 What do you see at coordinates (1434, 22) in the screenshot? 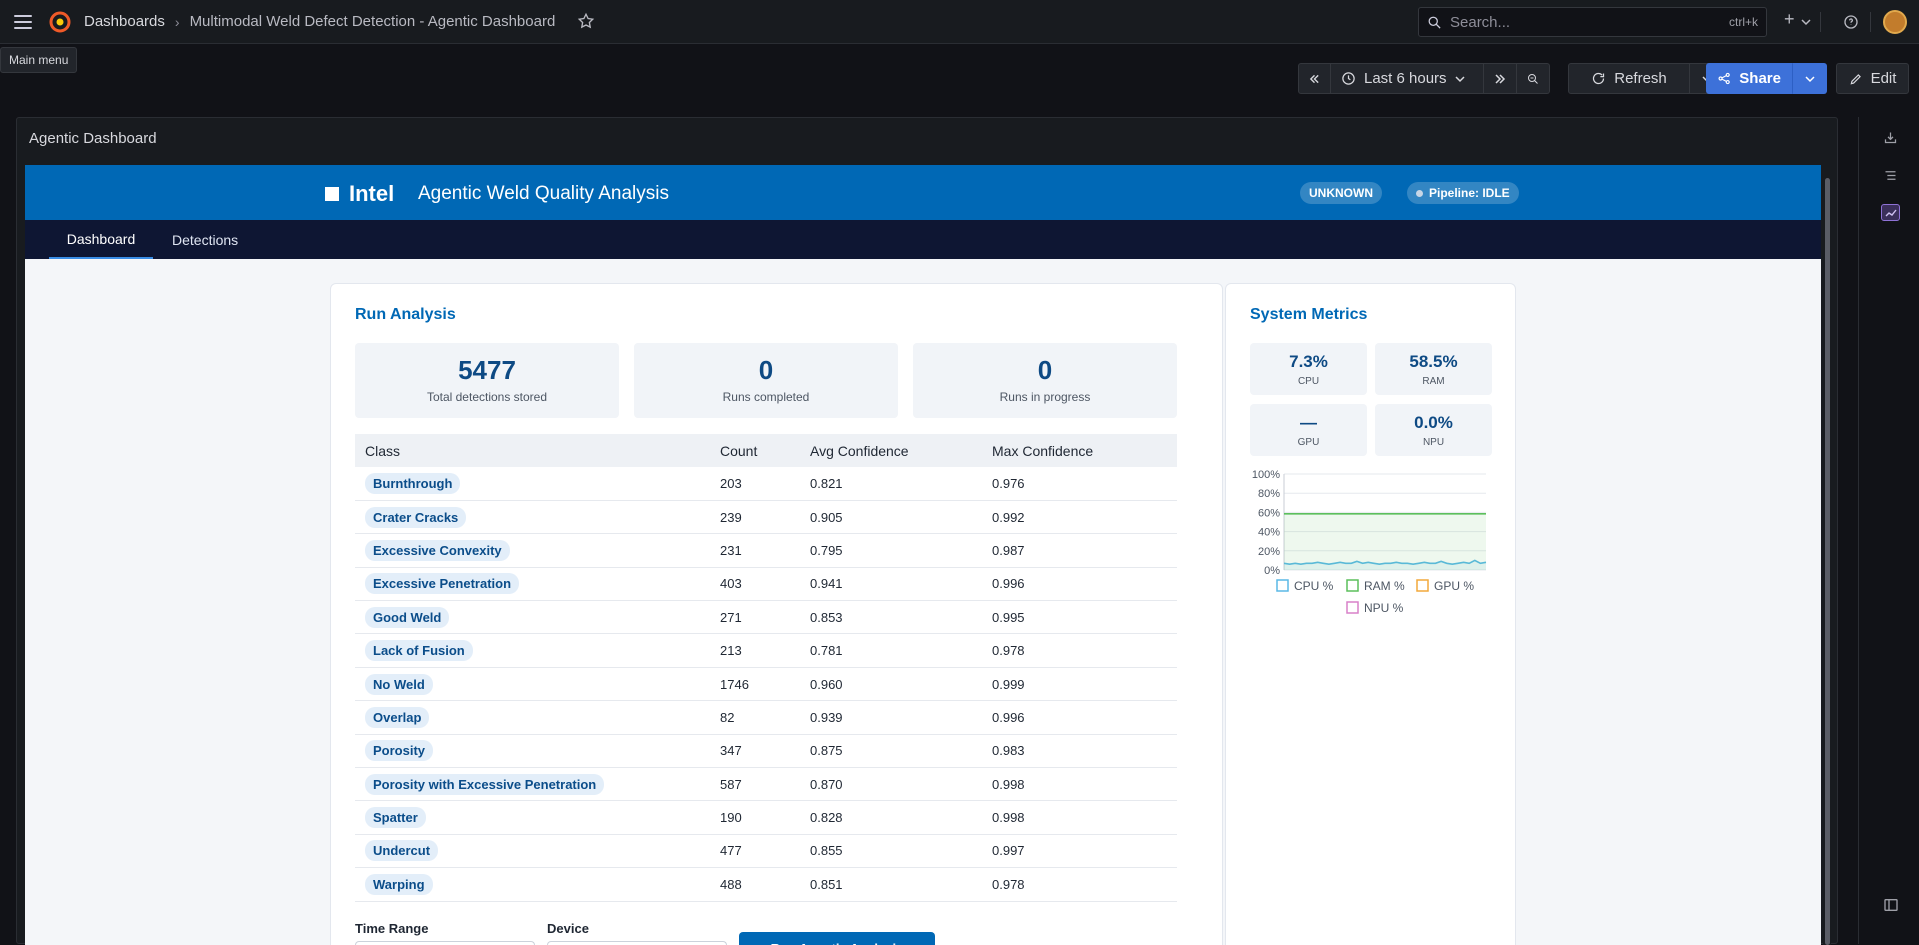
I see `search-icon` at bounding box center [1434, 22].